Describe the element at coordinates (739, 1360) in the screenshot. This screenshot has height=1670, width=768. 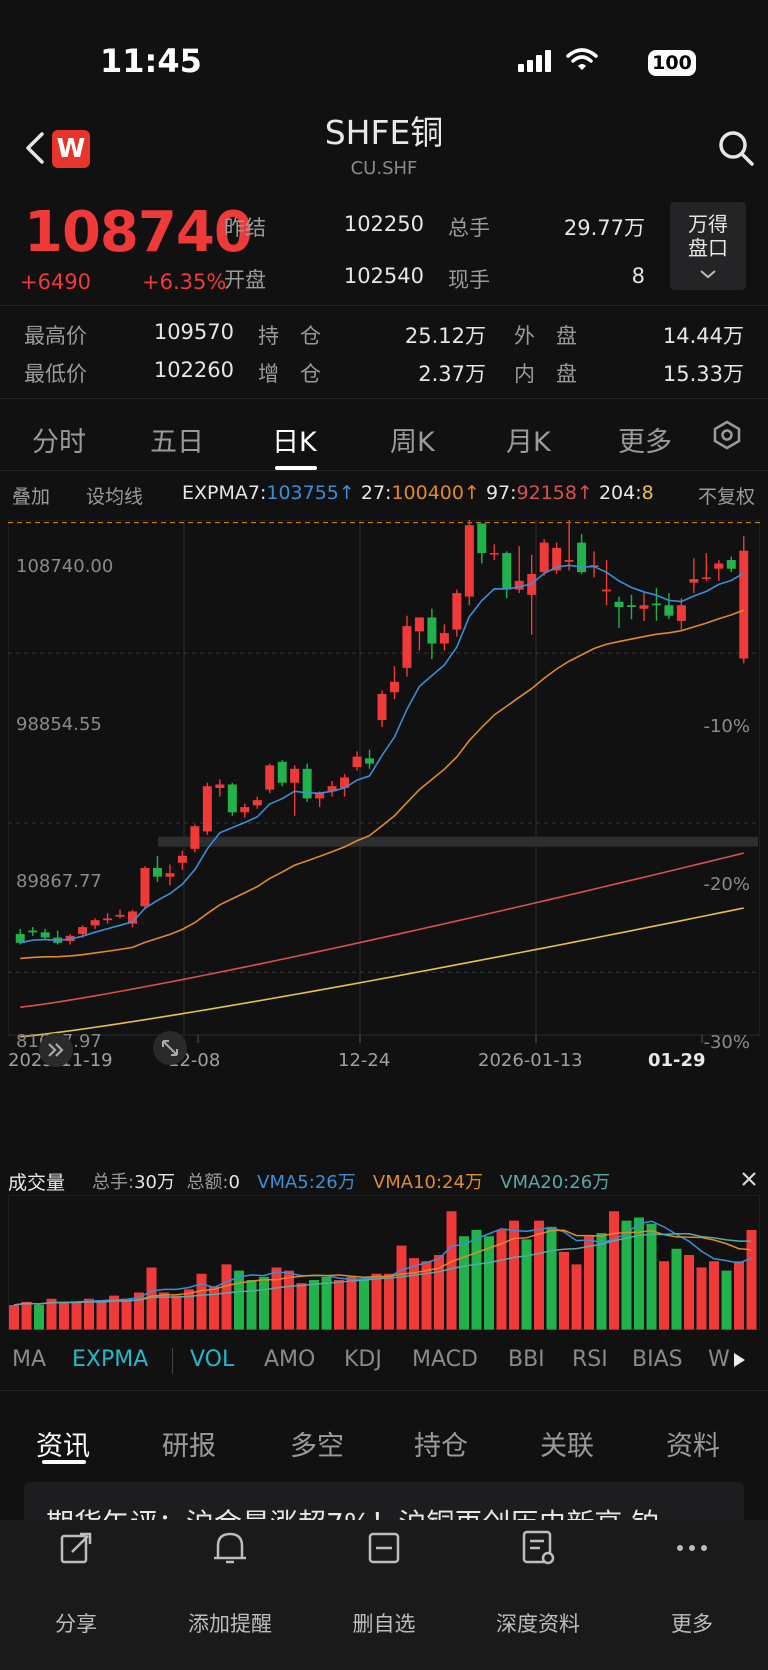
I see `play-right-icon` at that location.